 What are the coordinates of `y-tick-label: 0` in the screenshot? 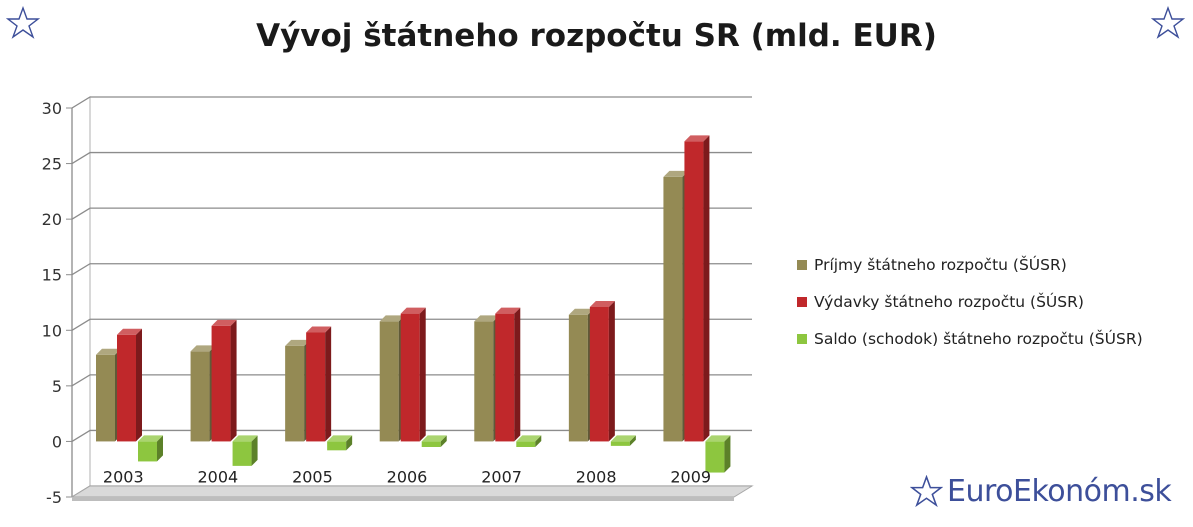 It's located at (57, 441).